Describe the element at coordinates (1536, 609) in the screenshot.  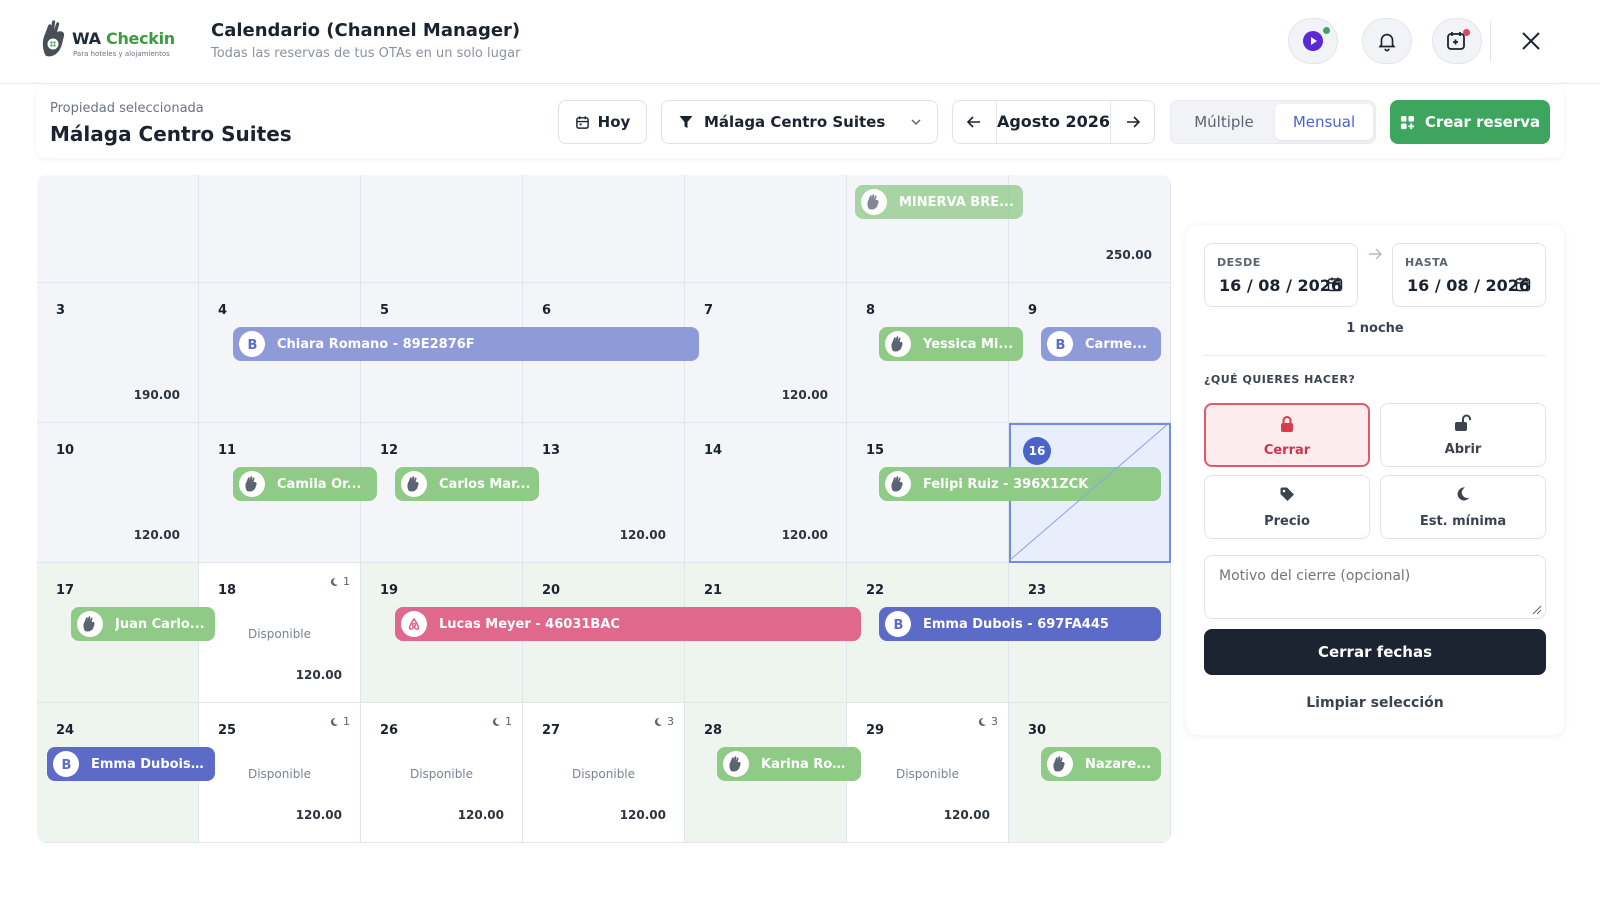
I see `resize-handle-icon` at that location.